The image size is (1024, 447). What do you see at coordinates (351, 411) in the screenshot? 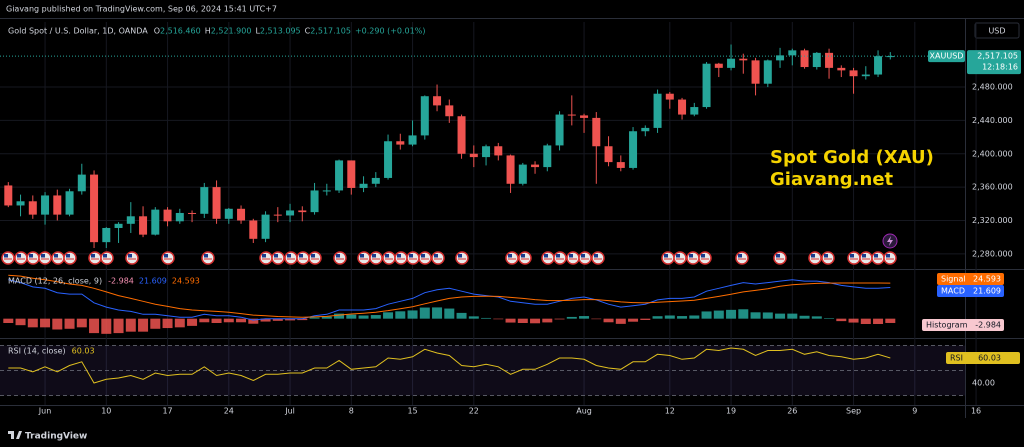
I see `x-tick-label: 8` at bounding box center [351, 411].